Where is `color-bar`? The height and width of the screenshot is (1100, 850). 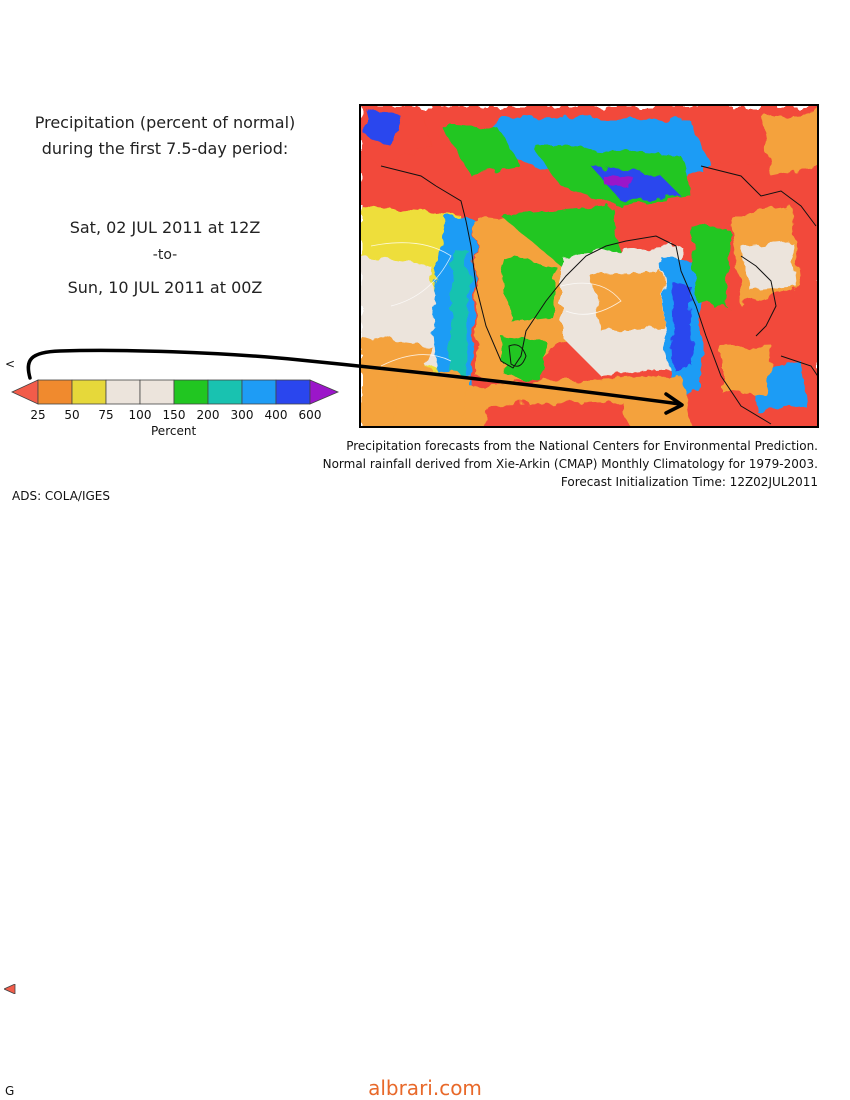
color-bar is located at coordinates (175, 392).